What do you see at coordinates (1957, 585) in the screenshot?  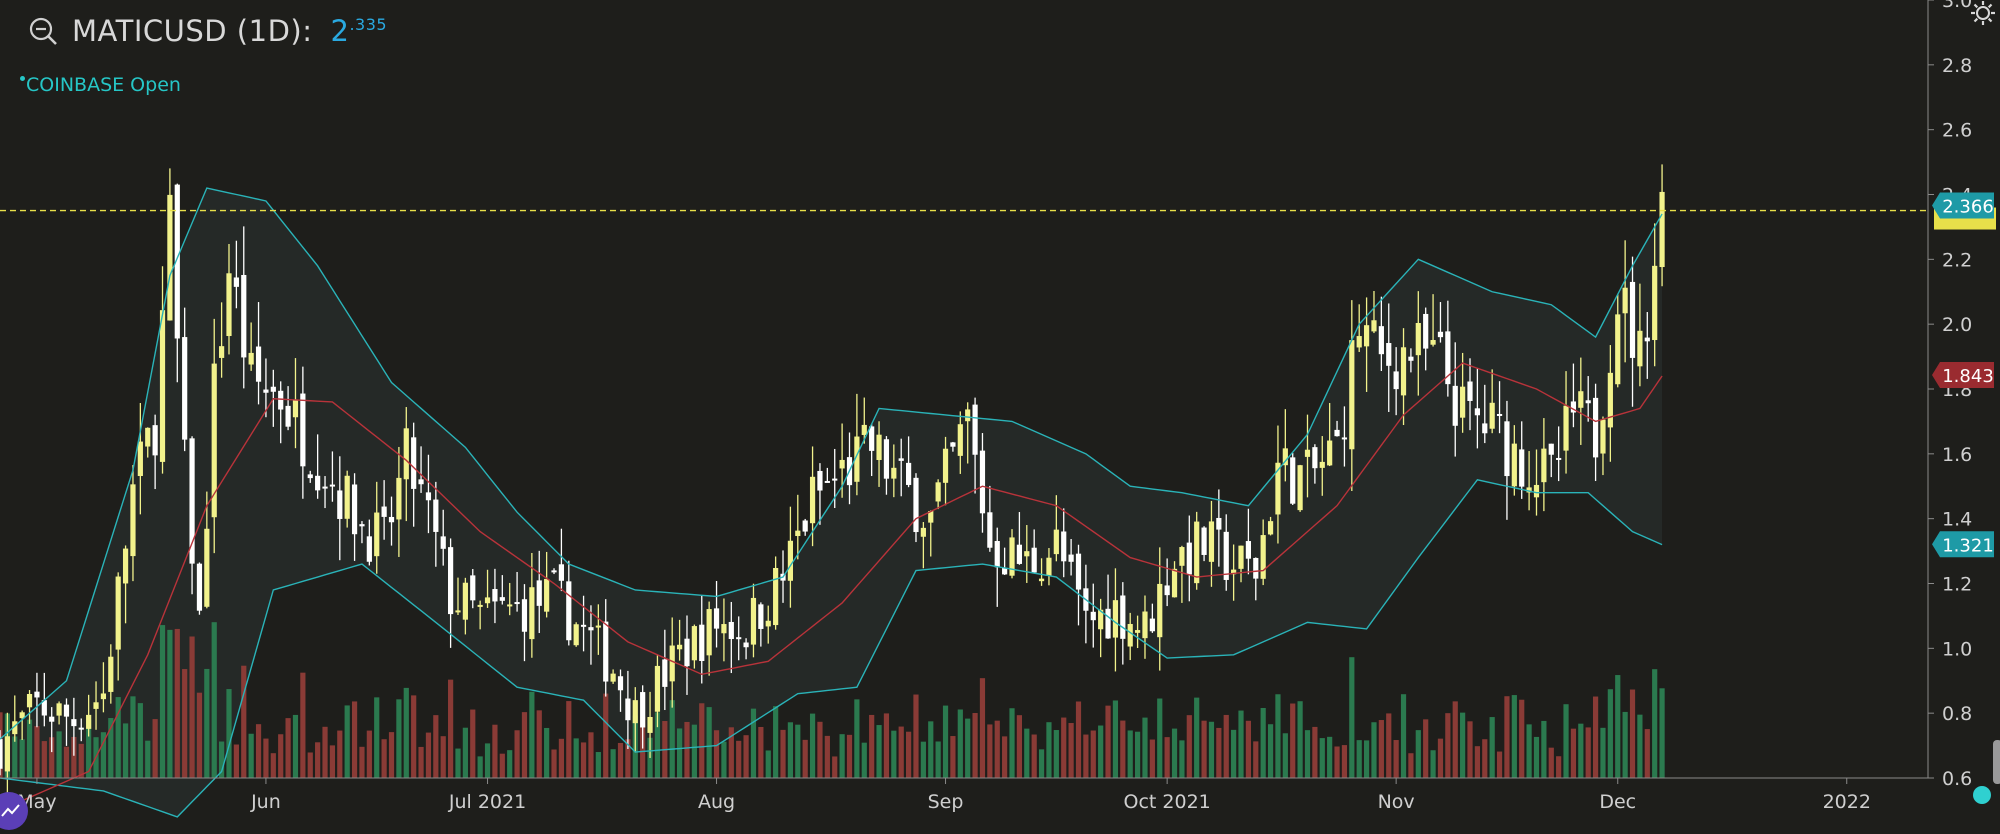 I see `y-tick-label: 1.2` at bounding box center [1957, 585].